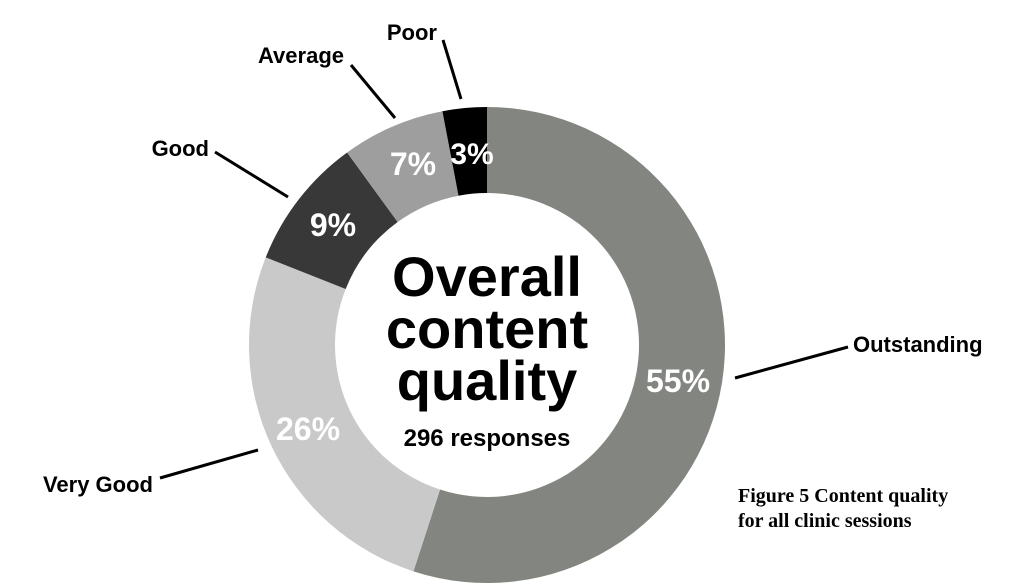 This screenshot has height=588, width=1020. Describe the element at coordinates (487, 328) in the screenshot. I see `center-title-line-2: content` at that location.